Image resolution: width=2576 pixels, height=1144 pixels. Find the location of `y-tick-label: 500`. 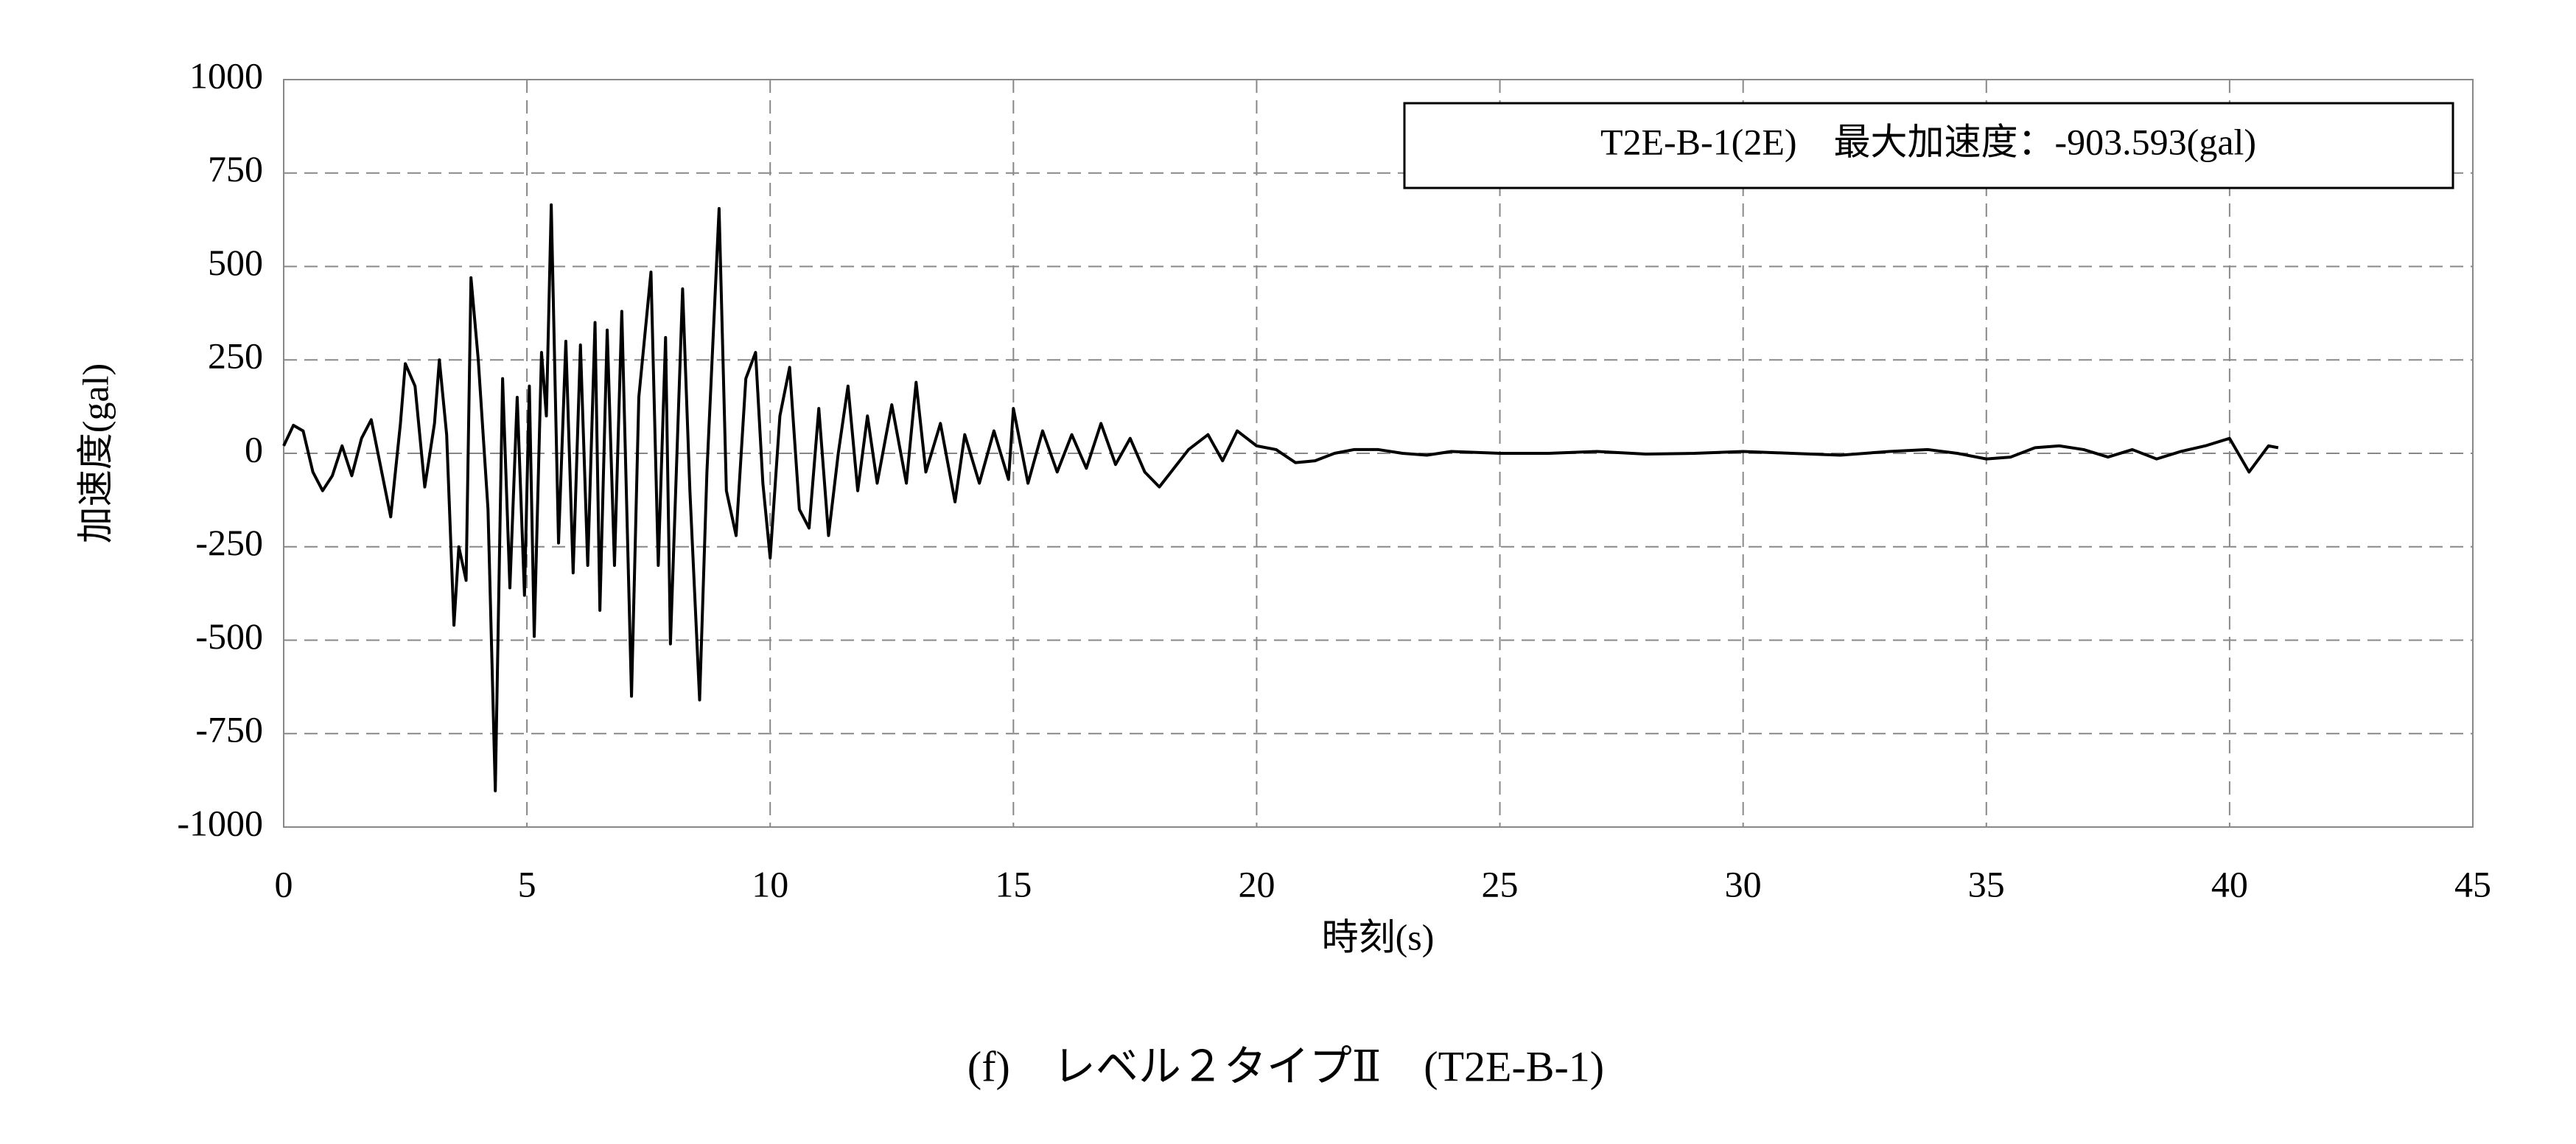

y-tick-label: 500 is located at coordinates (235, 262).